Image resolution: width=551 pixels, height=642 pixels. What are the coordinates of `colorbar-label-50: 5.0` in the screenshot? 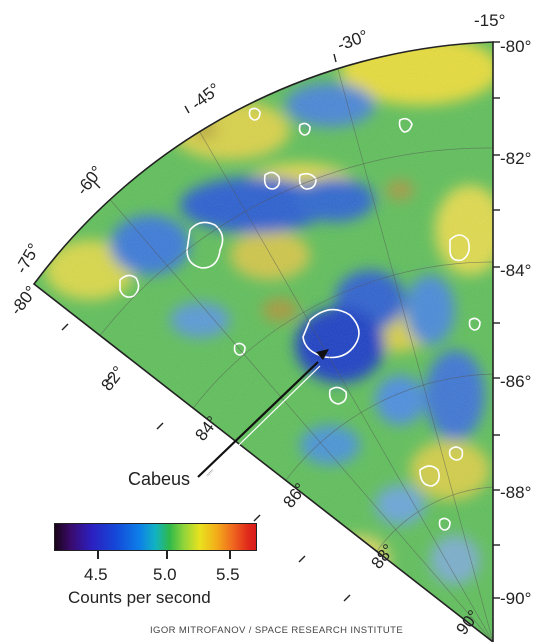 It's located at (165, 574).